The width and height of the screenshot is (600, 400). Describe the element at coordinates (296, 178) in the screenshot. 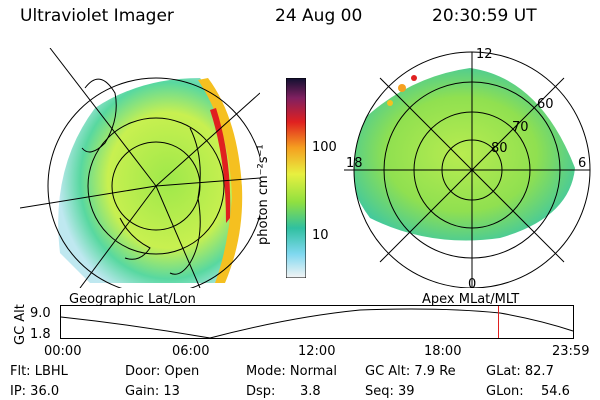

I see `colorbar` at that location.